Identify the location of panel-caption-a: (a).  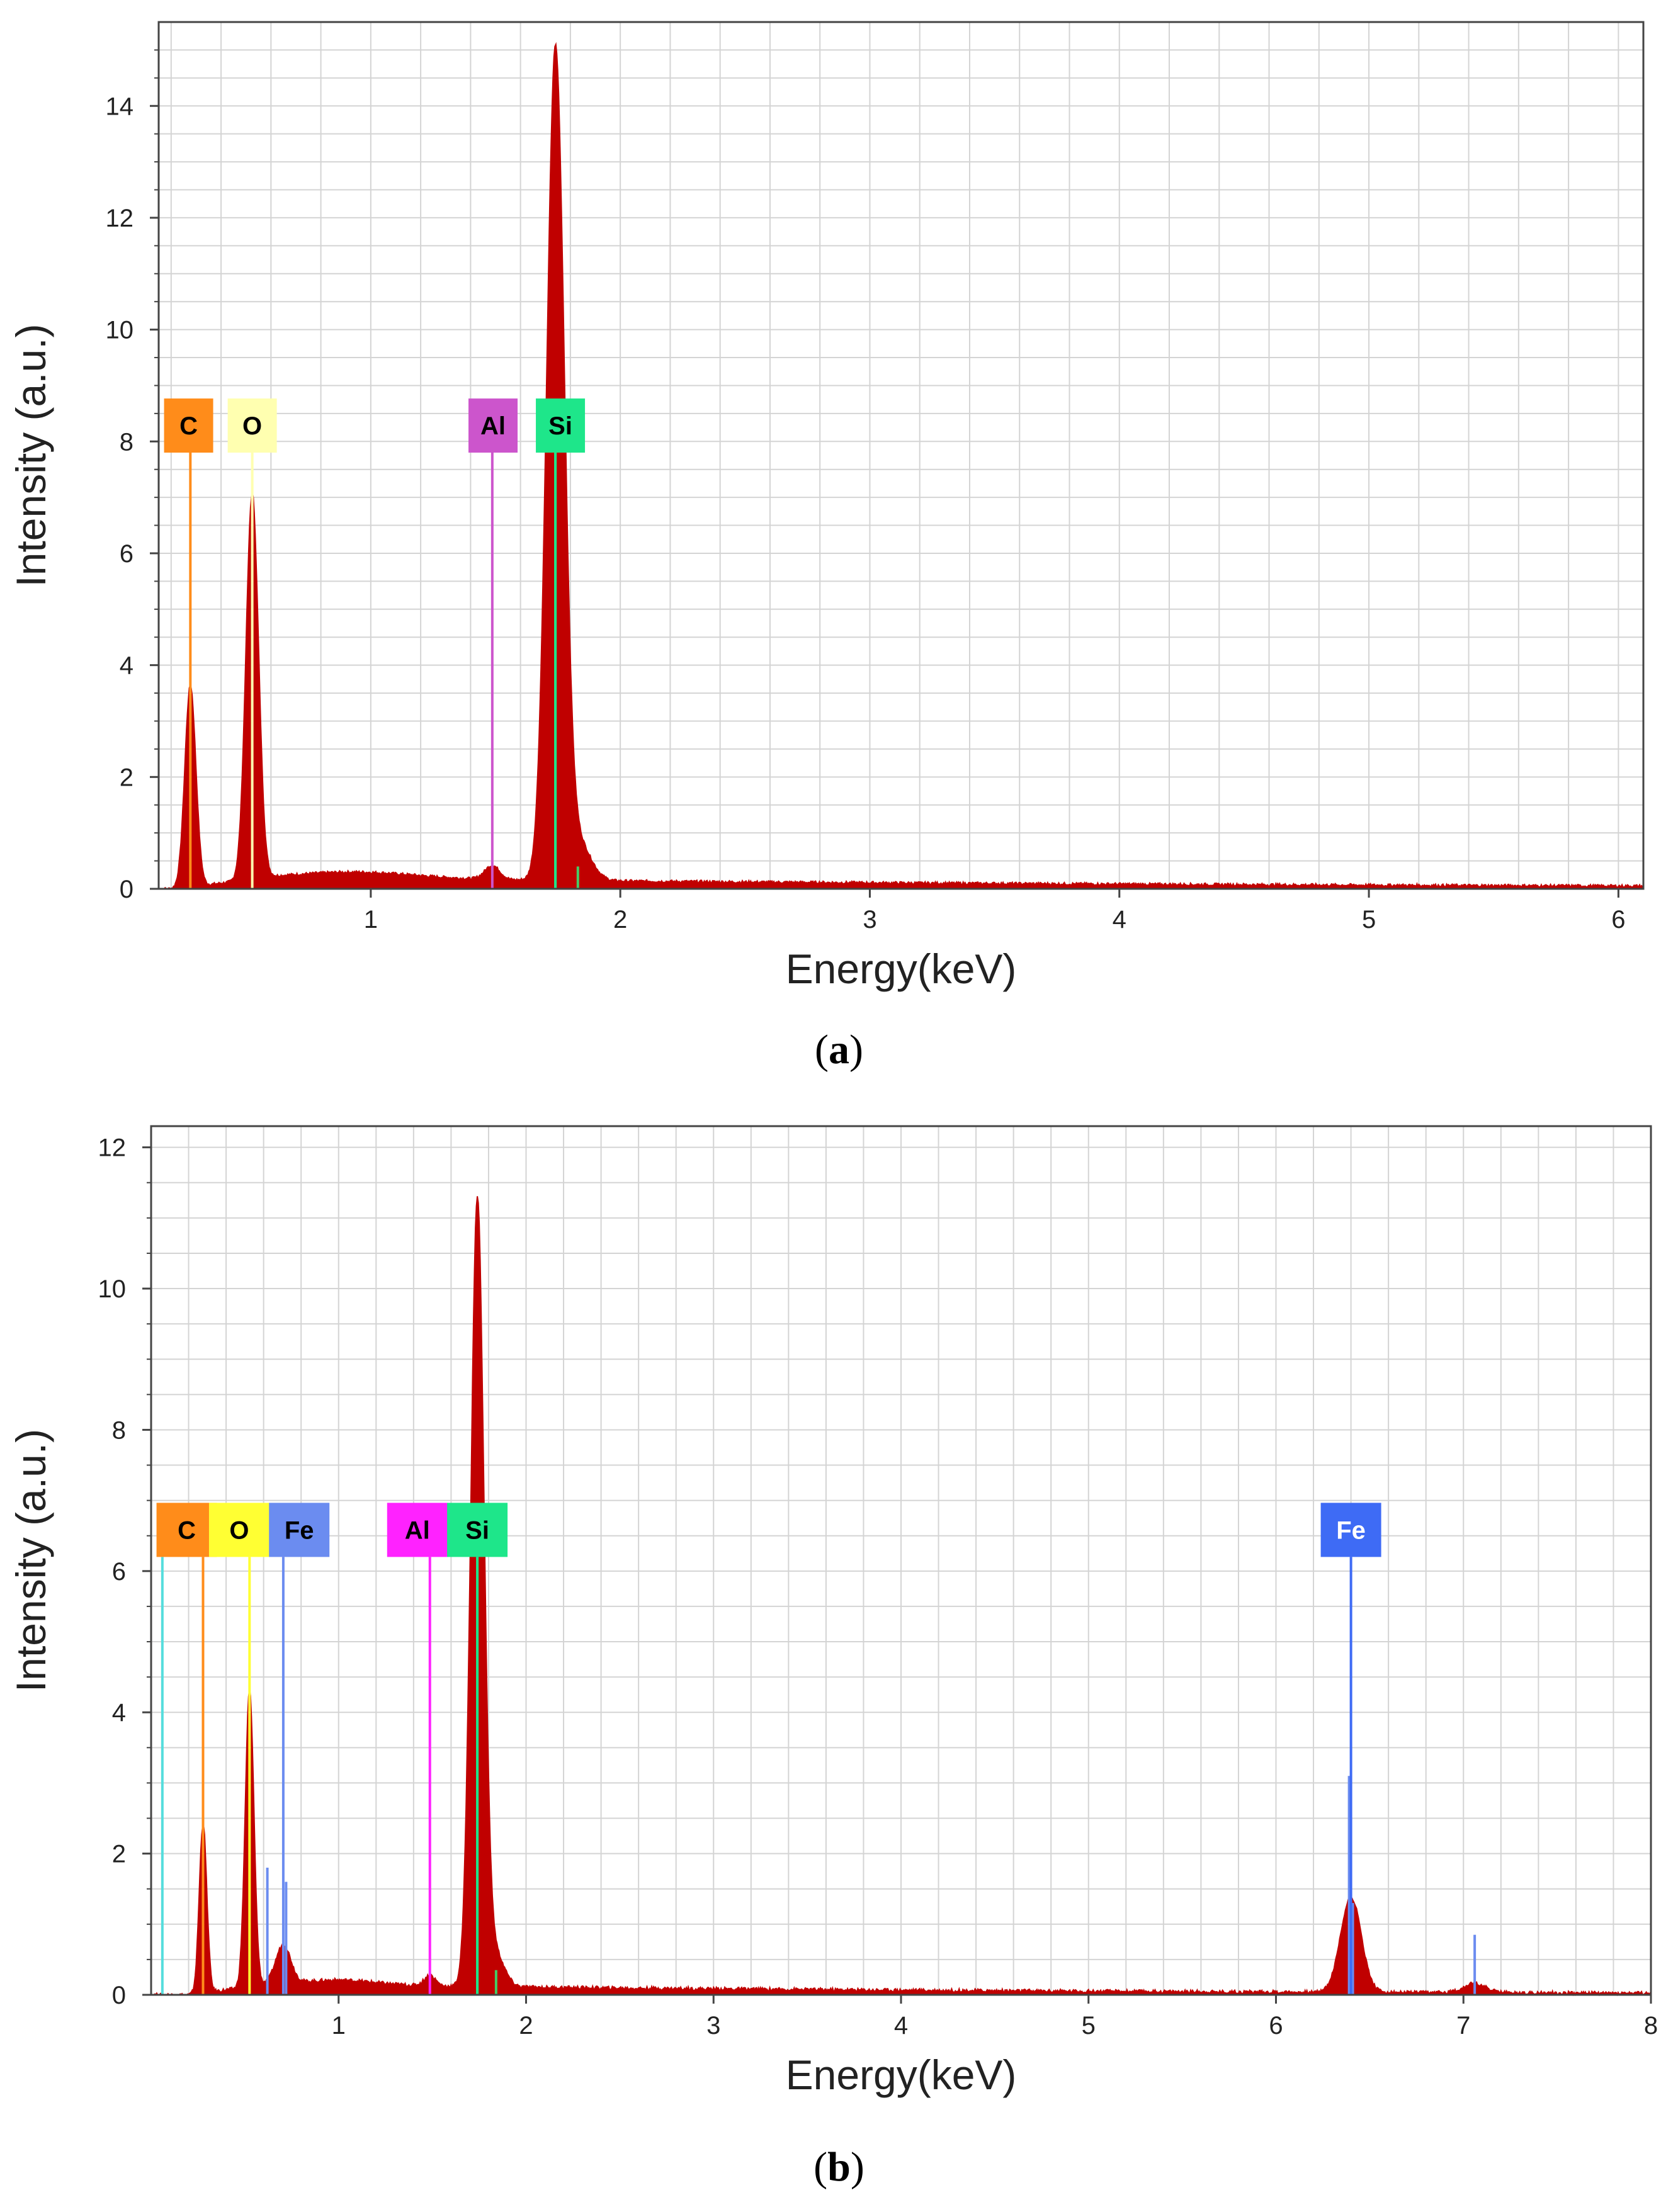
(839, 1050).